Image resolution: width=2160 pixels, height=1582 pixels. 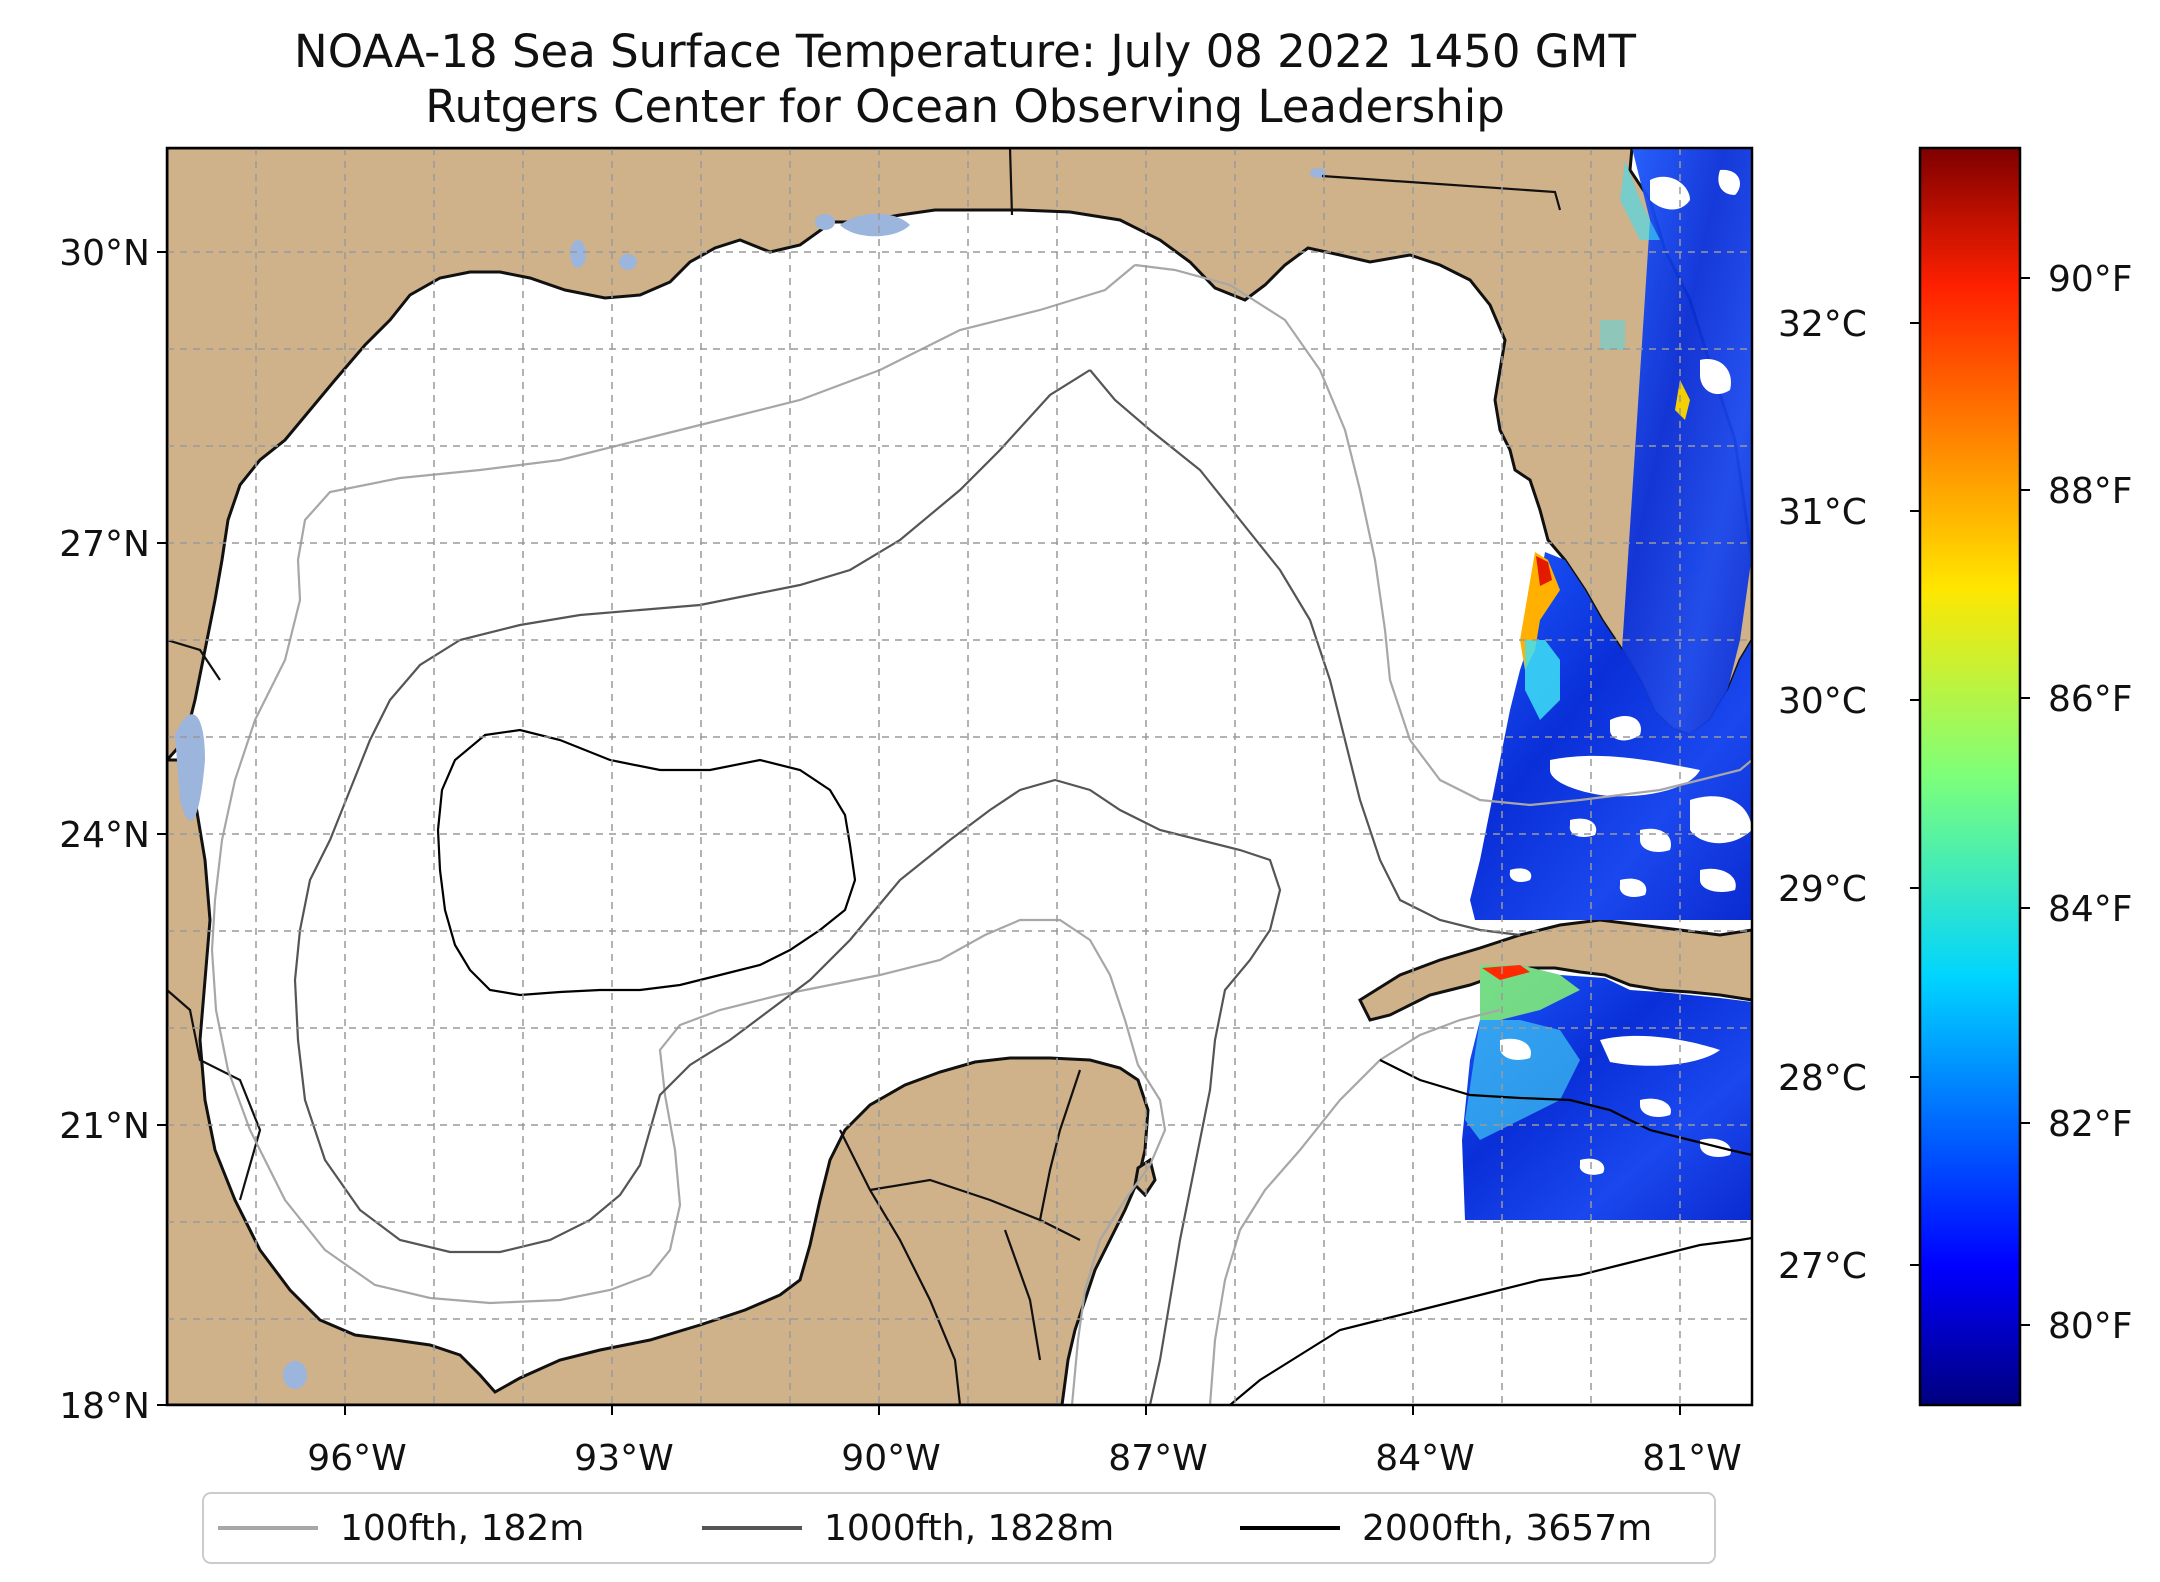 What do you see at coordinates (1822, 701) in the screenshot?
I see `celsius-tick-label: 30°C` at bounding box center [1822, 701].